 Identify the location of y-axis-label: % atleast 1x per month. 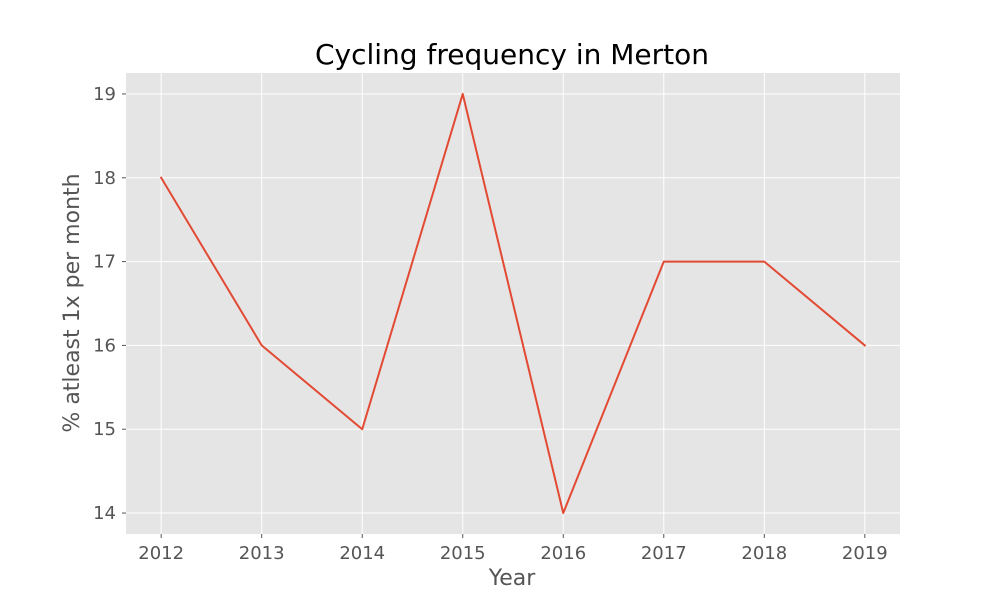
(72, 302).